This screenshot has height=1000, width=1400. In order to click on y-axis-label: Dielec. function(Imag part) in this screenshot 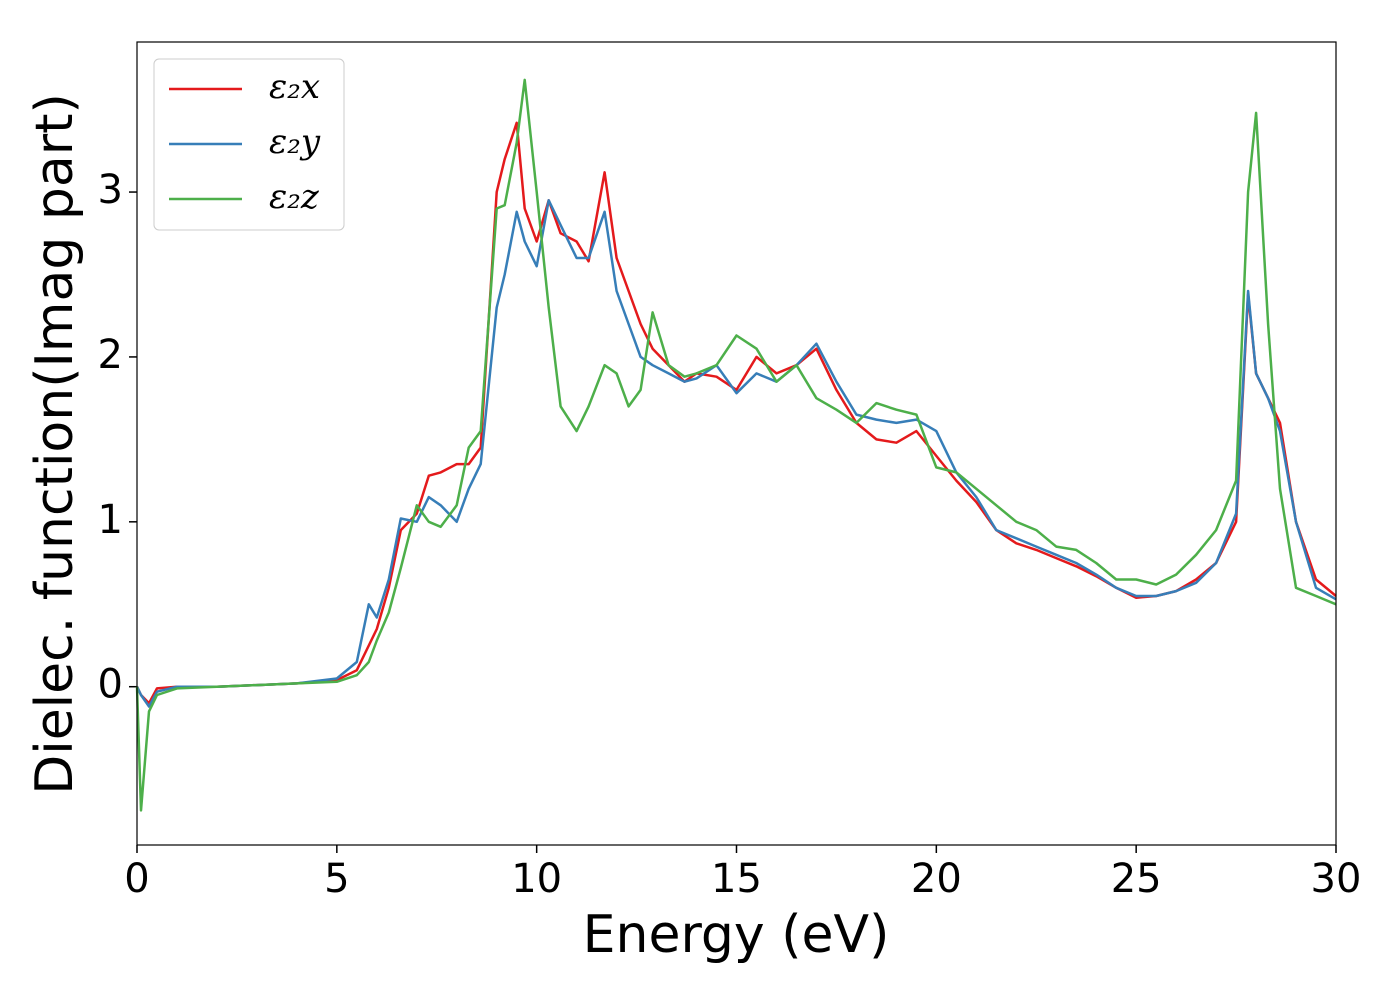, I will do `click(55, 444)`.